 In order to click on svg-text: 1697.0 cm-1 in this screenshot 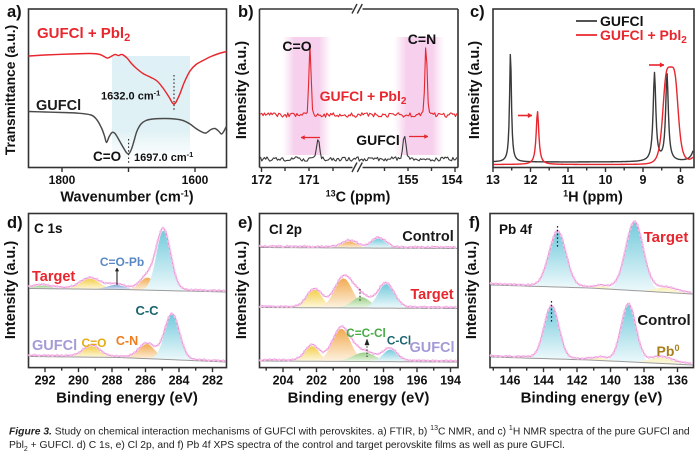, I will do `click(163, 157)`.